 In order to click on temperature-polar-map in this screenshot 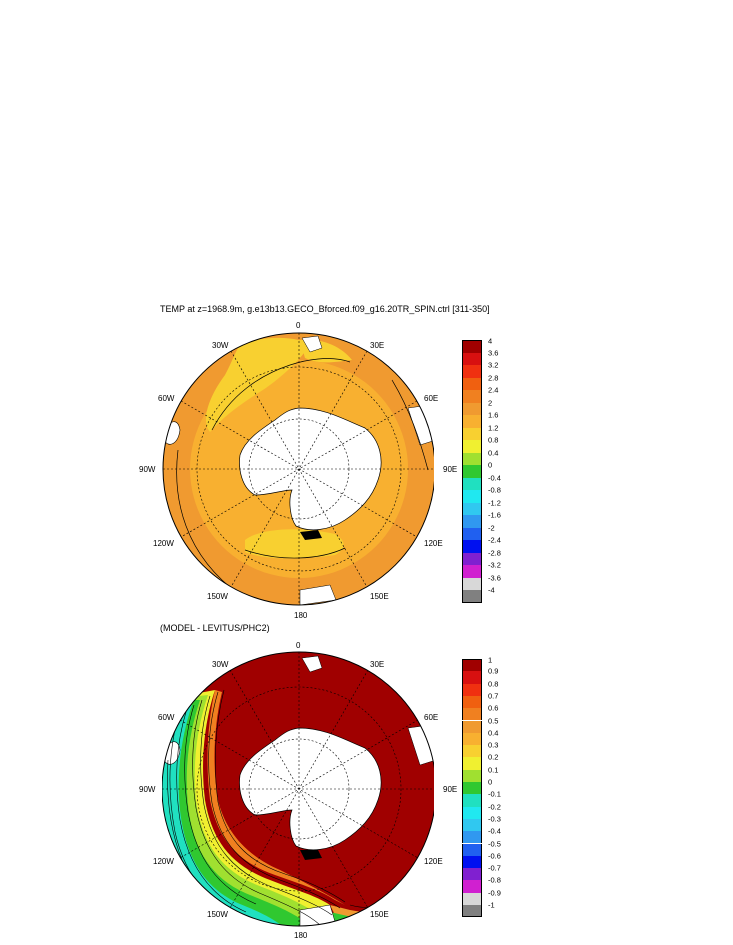, I will do `click(298, 469)`.